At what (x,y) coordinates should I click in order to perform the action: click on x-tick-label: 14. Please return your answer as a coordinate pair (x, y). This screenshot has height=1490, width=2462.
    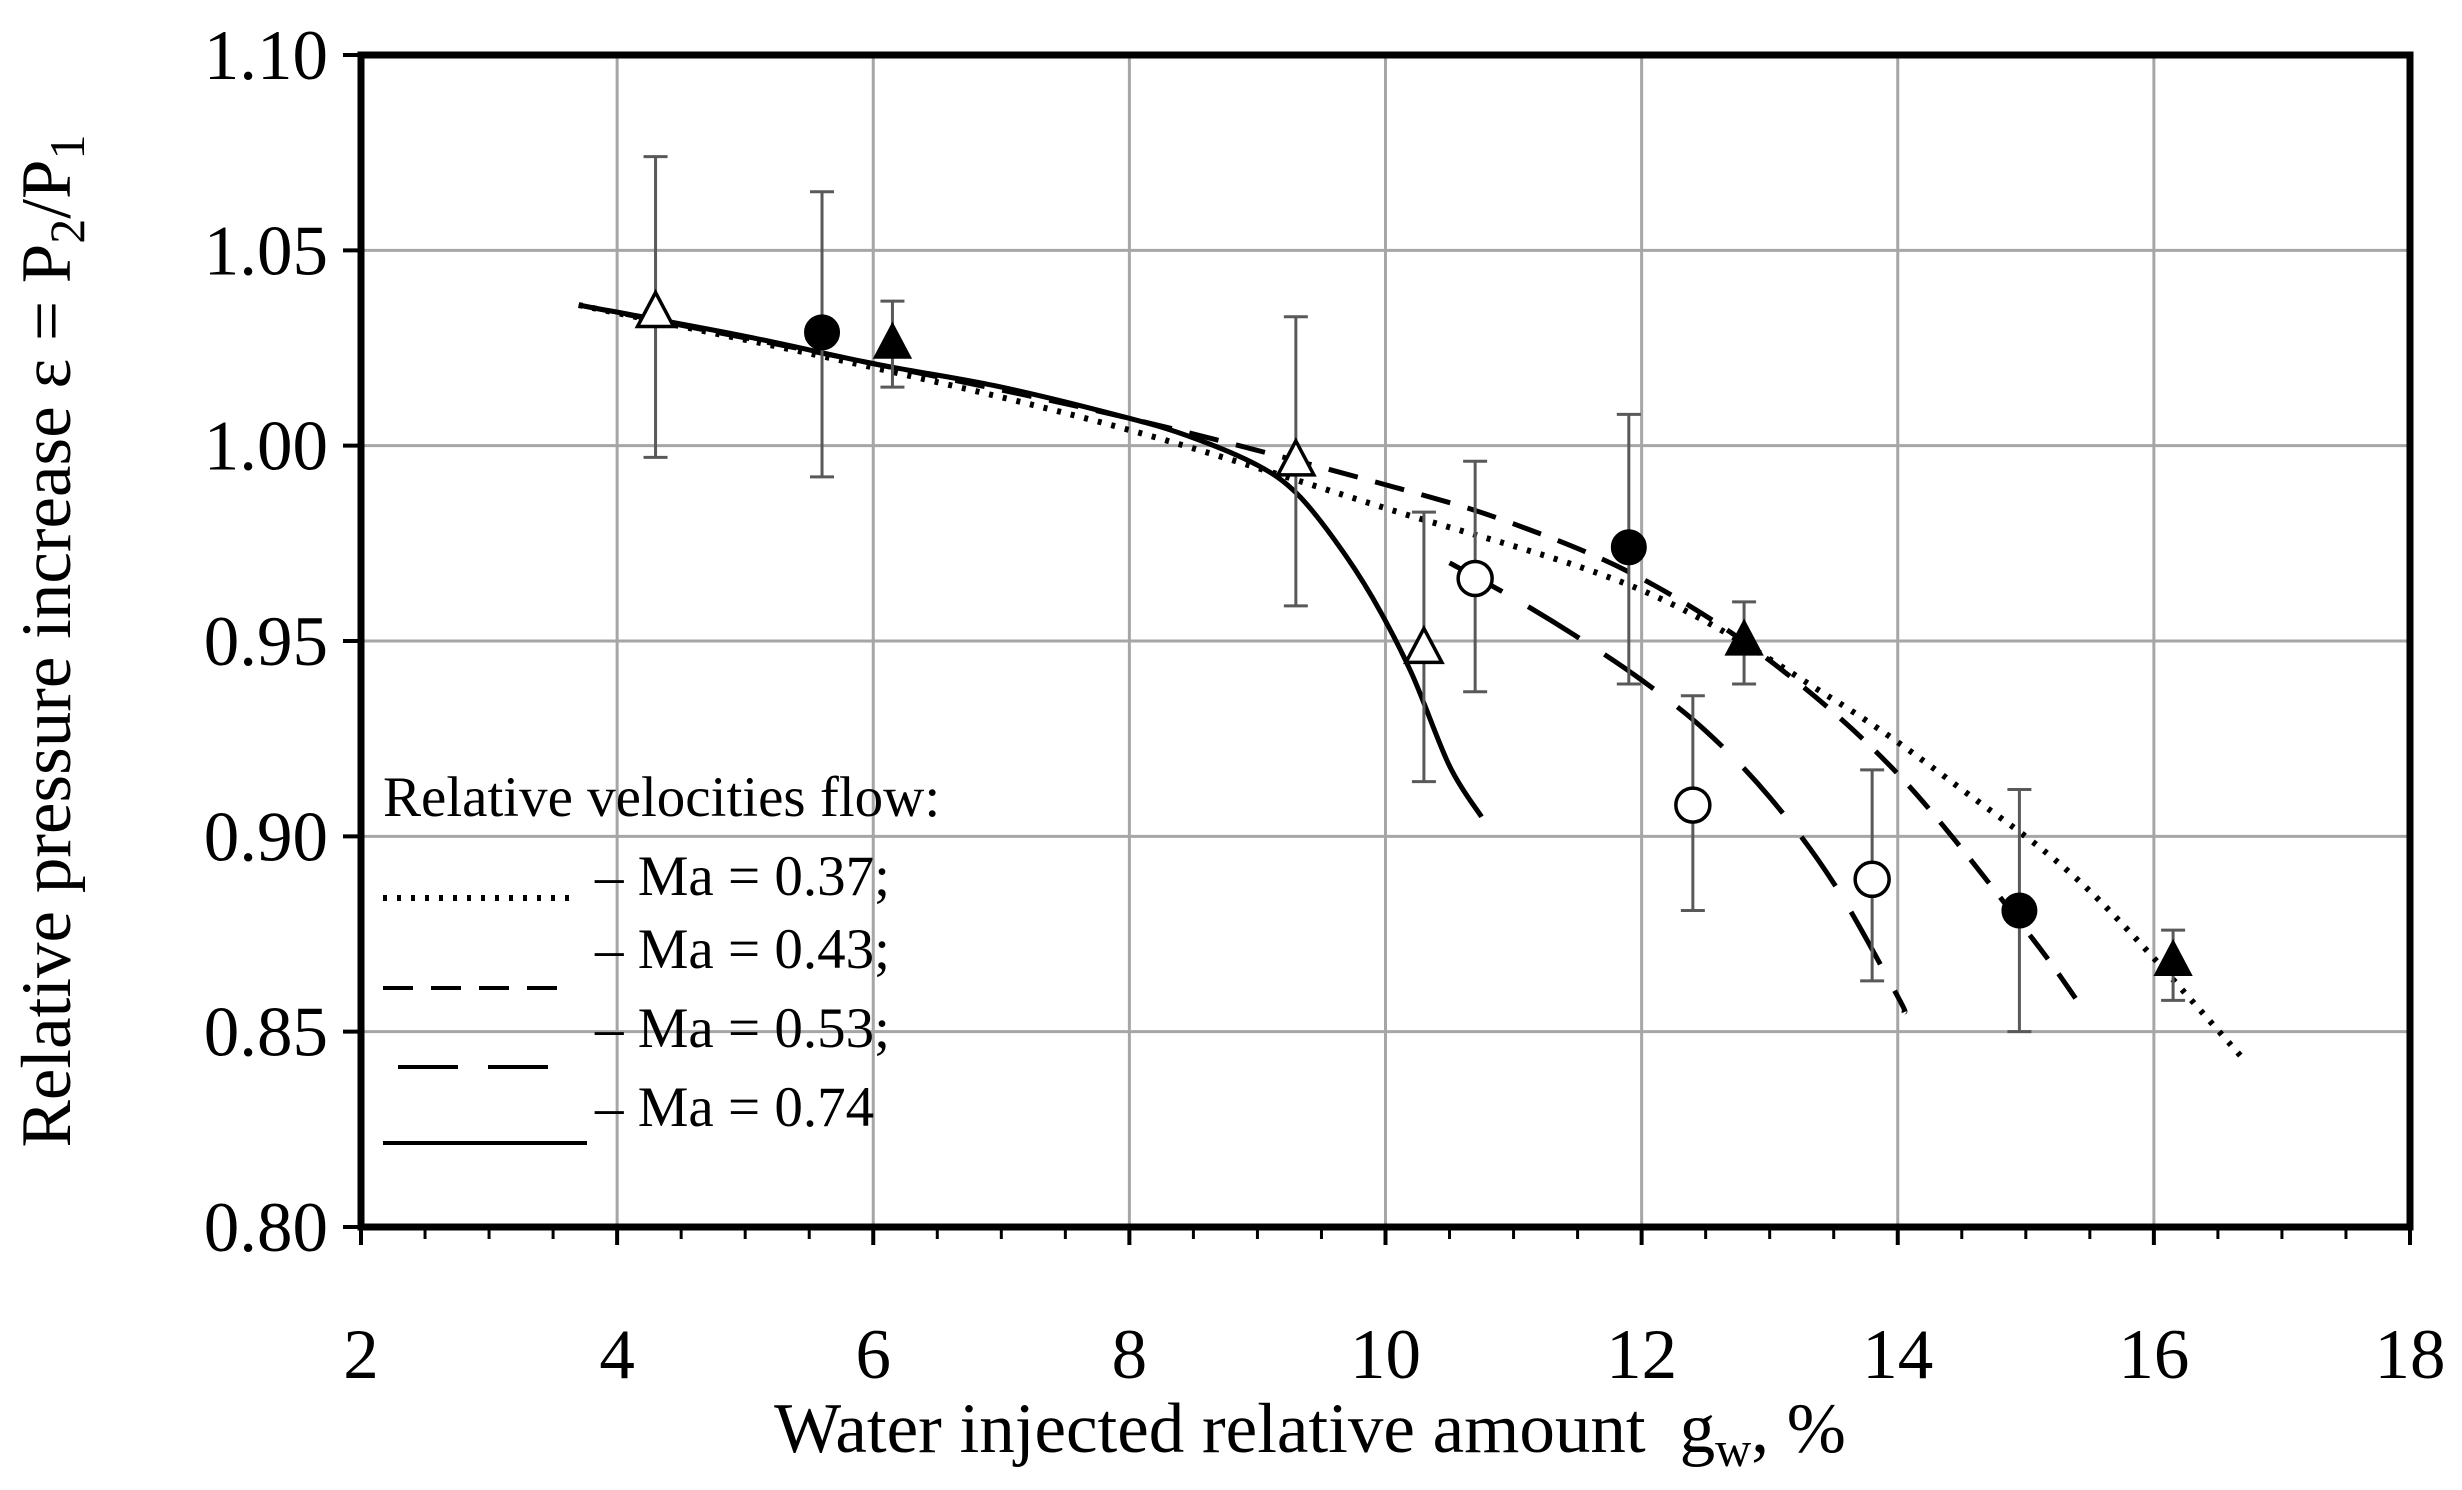
    Looking at the image, I should click on (1897, 1355).